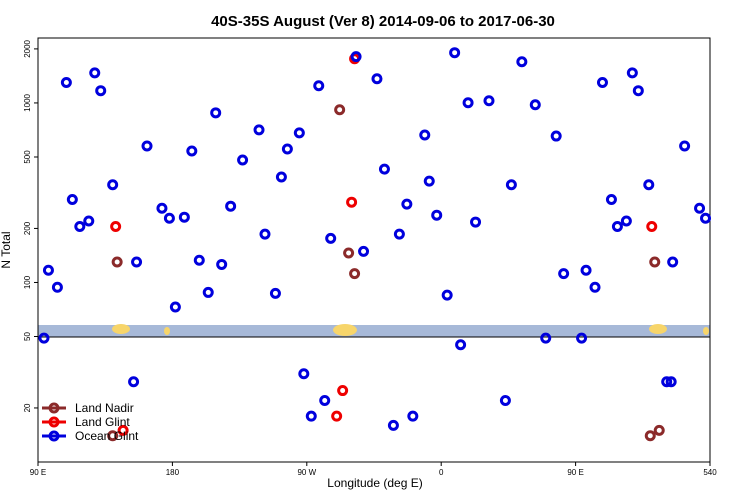 This screenshot has width=750, height=500. What do you see at coordinates (173, 472) in the screenshot?
I see `x-tick-label: 180` at bounding box center [173, 472].